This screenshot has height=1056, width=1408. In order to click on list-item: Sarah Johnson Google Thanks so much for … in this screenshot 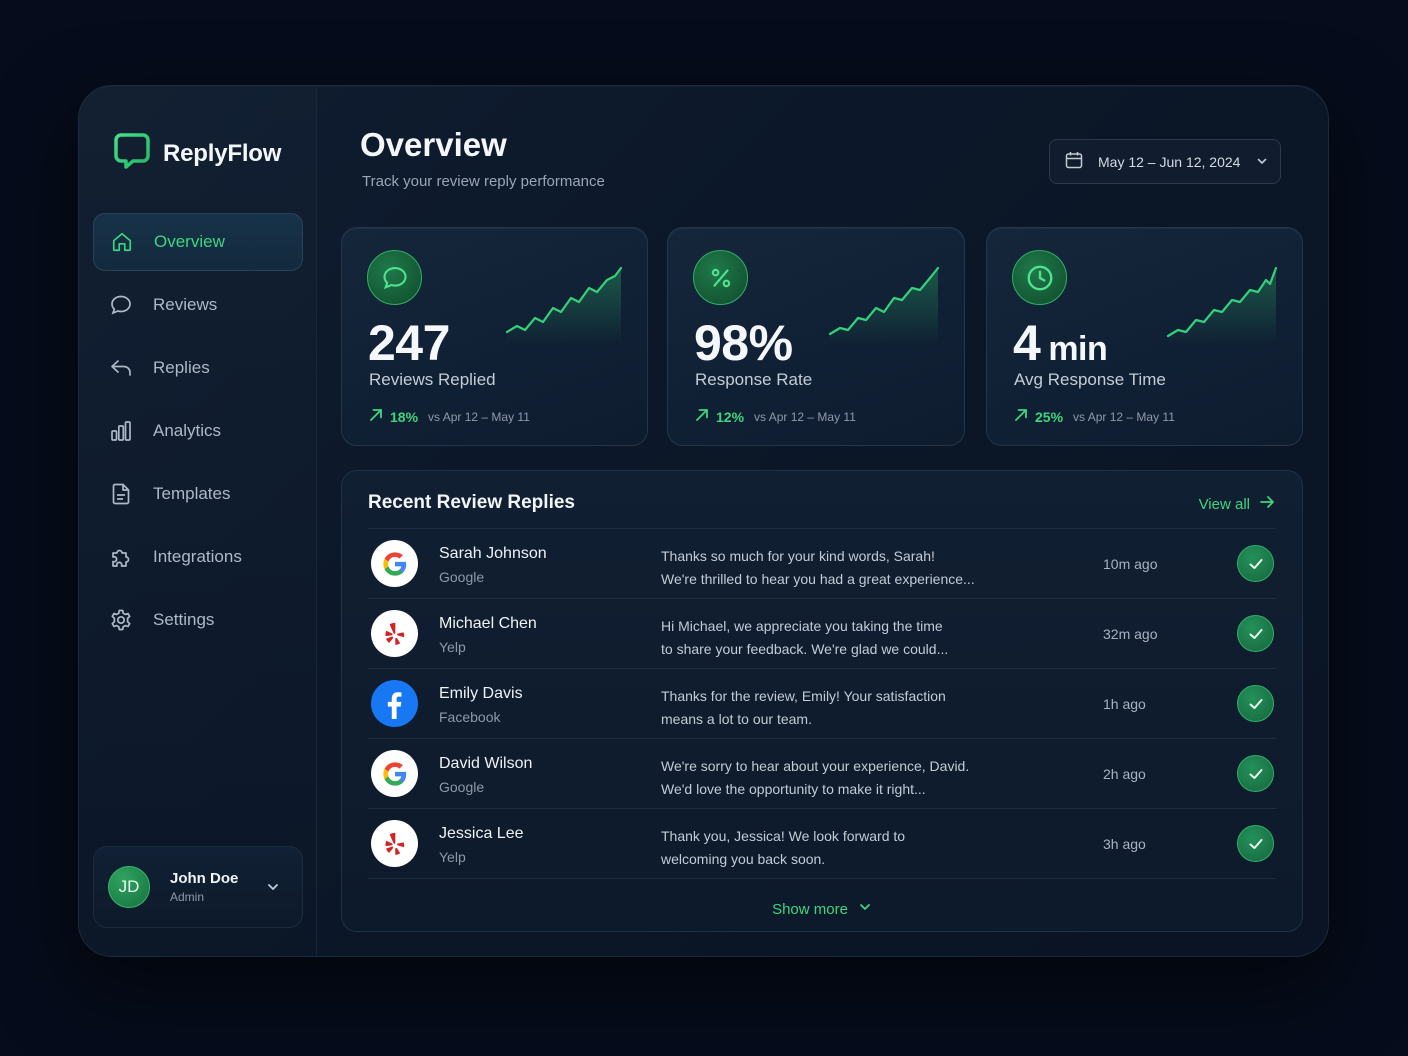, I will do `click(822, 563)`.